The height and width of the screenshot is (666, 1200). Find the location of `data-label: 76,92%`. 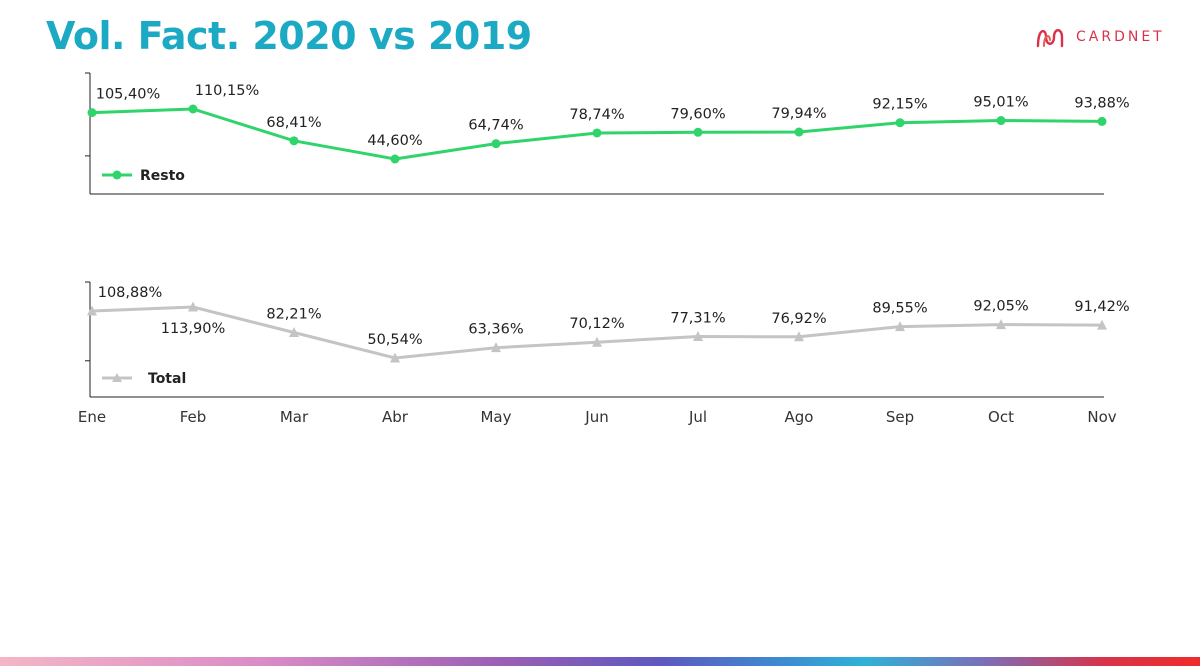

data-label: 76,92% is located at coordinates (798, 319).